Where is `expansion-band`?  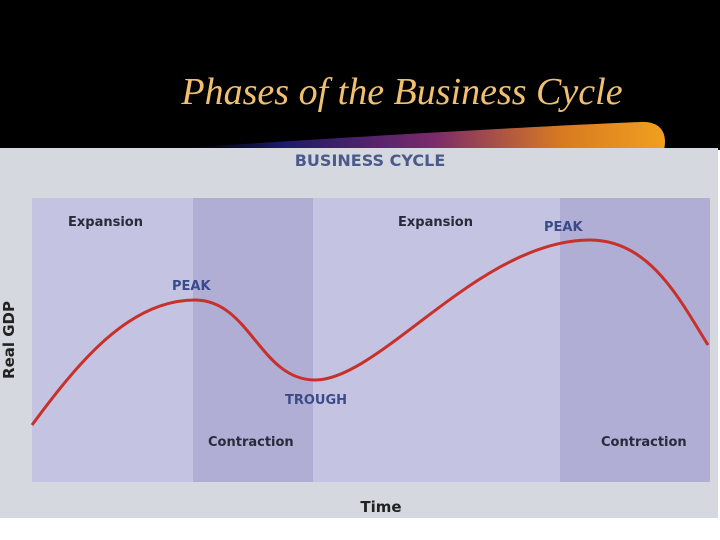
expansion-band is located at coordinates (112, 340).